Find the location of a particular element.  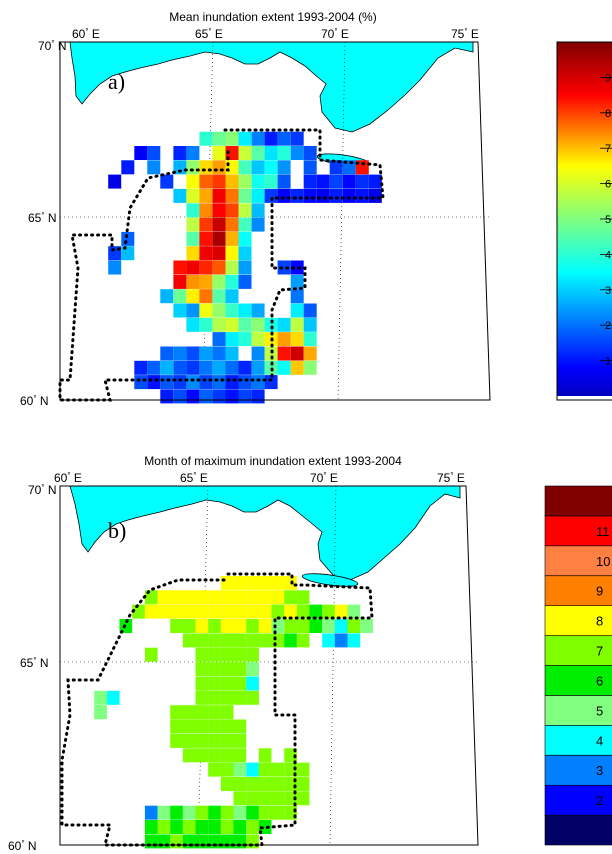

colorbar-tick-label: 6 is located at coordinates (599, 680).